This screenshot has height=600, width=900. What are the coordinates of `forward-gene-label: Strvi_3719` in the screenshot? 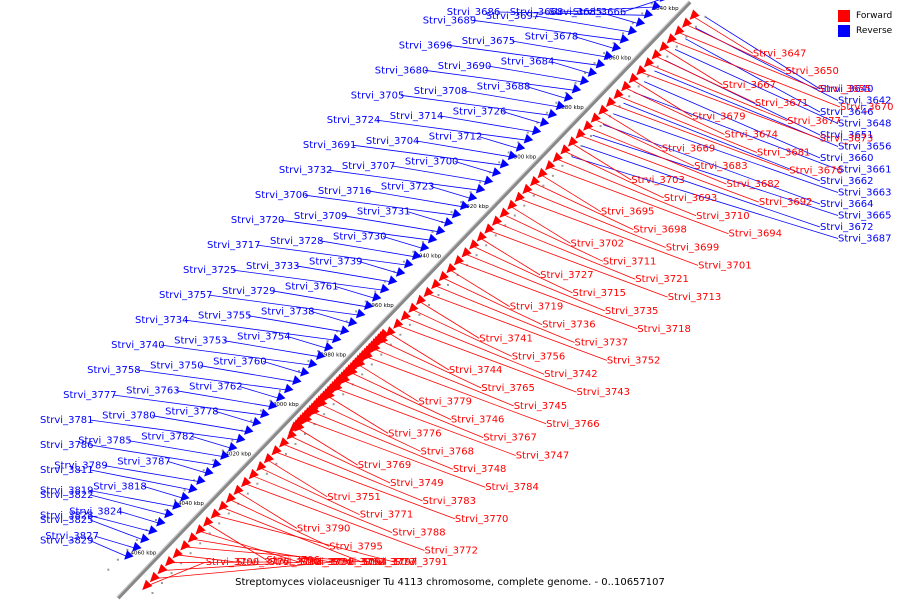 It's located at (537, 307).